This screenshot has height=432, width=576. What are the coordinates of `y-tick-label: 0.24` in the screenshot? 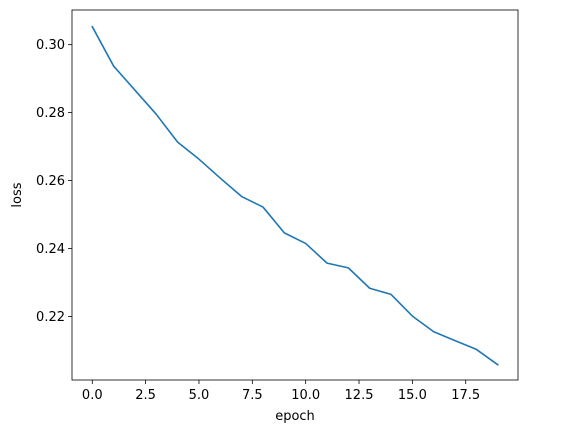 It's located at (50, 249).